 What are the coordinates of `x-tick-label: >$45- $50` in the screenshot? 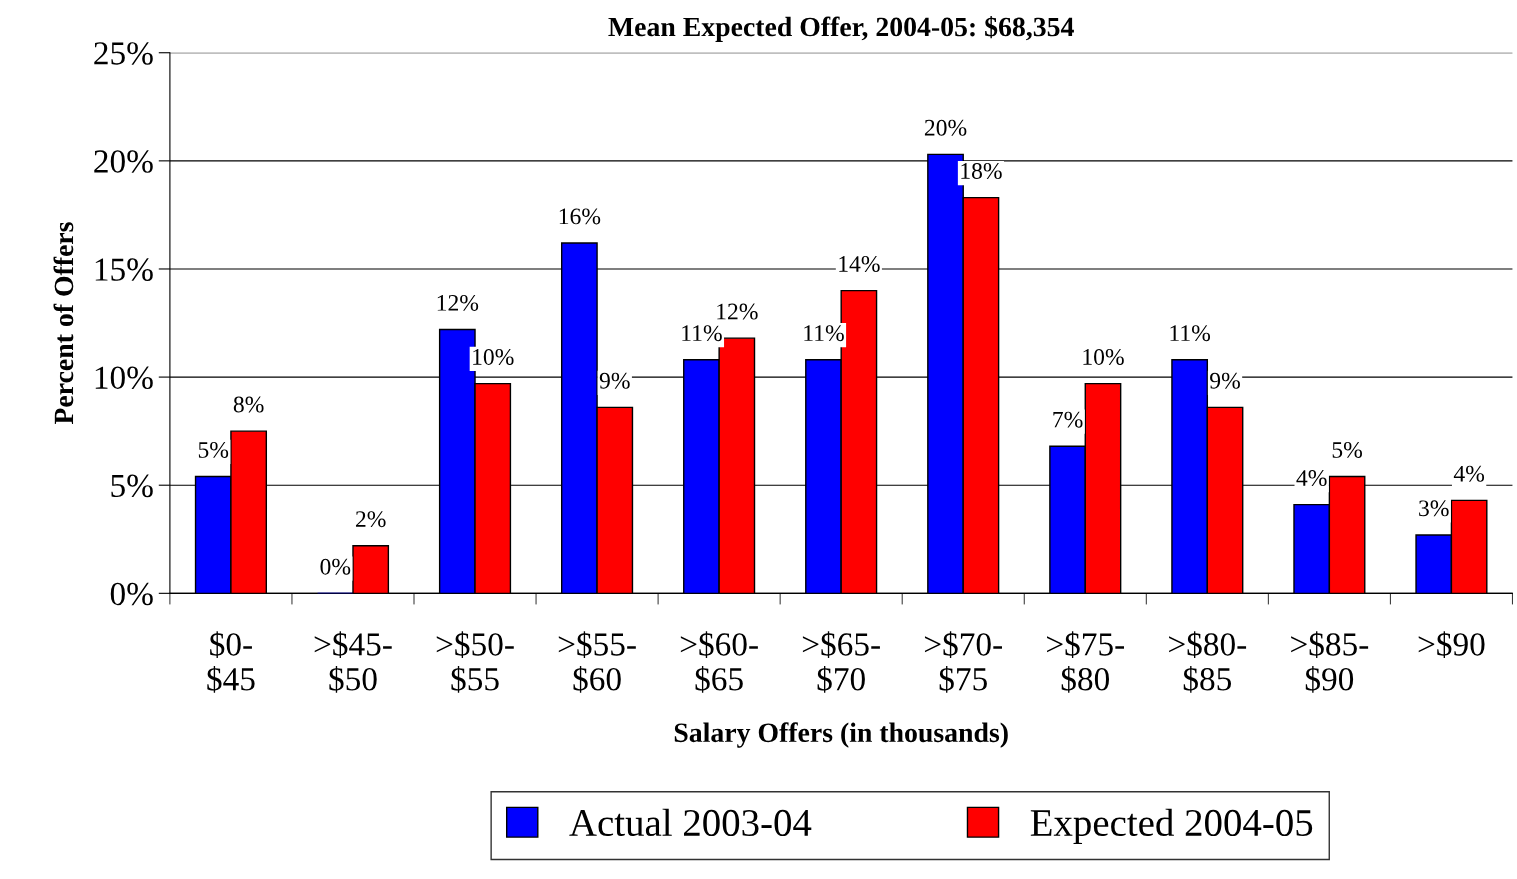 It's located at (353, 662).